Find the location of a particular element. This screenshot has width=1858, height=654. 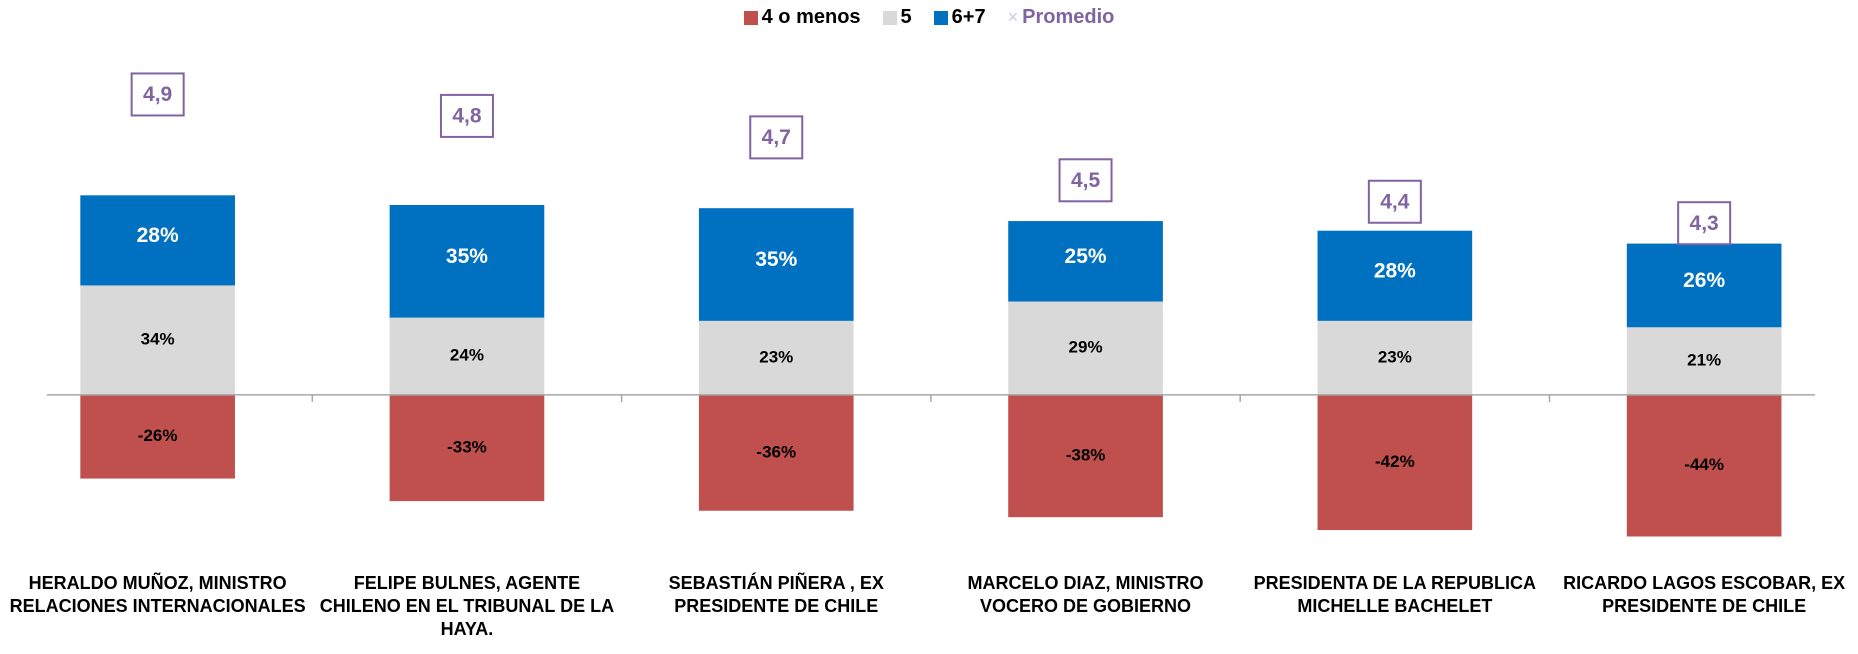

value-label: -44% is located at coordinates (1704, 464).